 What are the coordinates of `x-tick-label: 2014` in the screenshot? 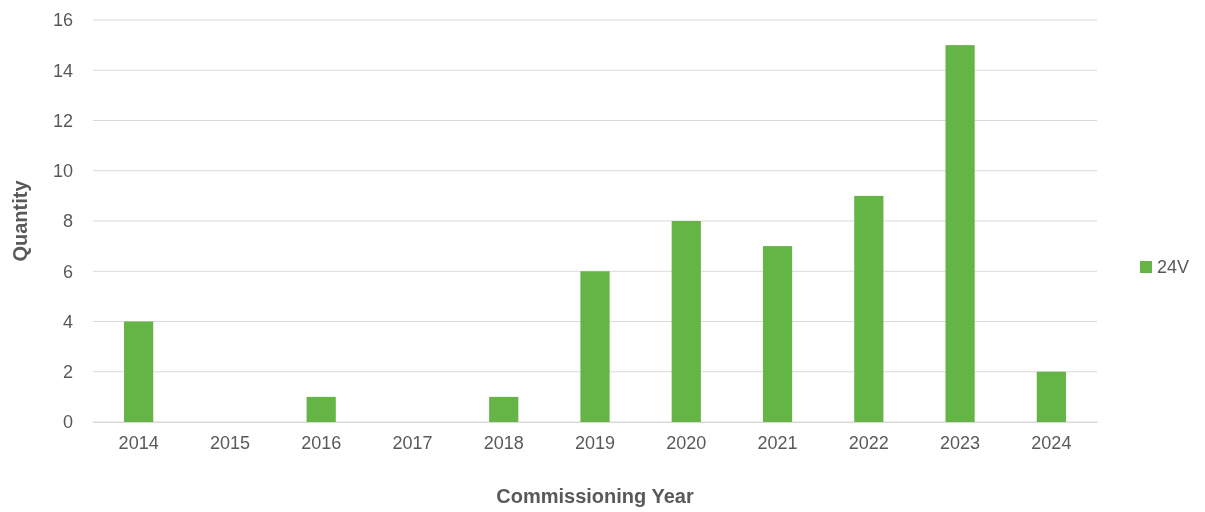 It's located at (138, 442).